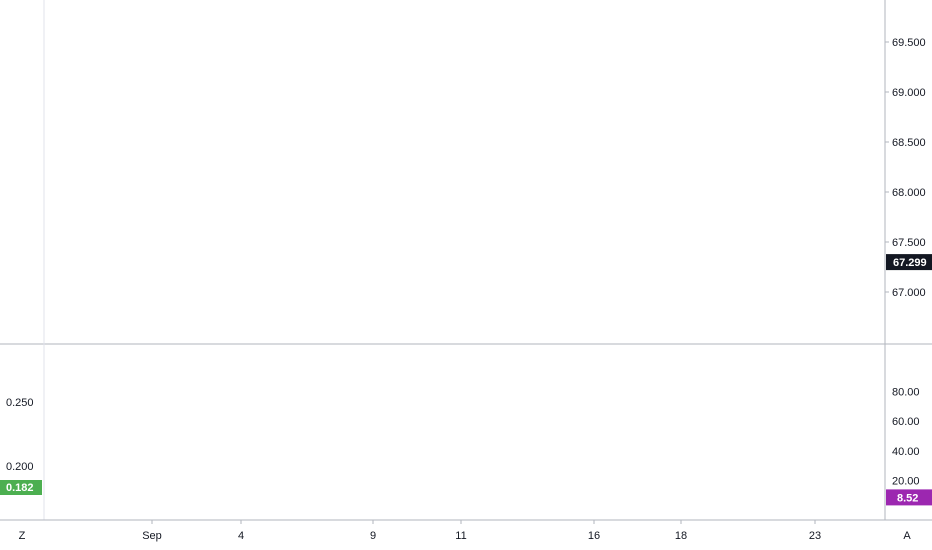 This screenshot has height=550, width=932. I want to click on price-axis-label: 68.000, so click(909, 193).